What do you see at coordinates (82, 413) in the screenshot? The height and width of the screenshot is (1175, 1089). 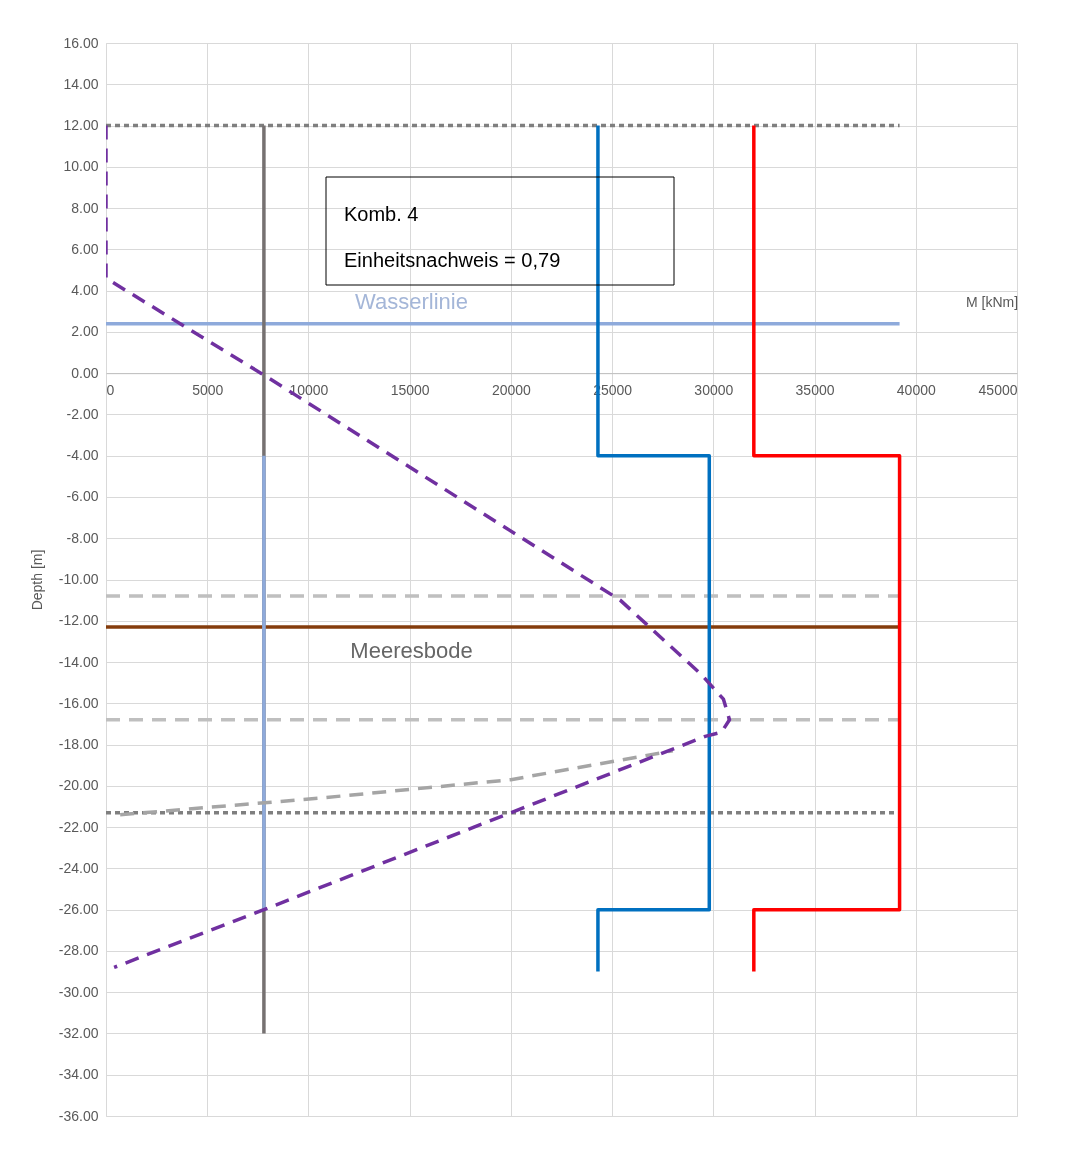 I see `y-tick-label: -2.00` at bounding box center [82, 413].